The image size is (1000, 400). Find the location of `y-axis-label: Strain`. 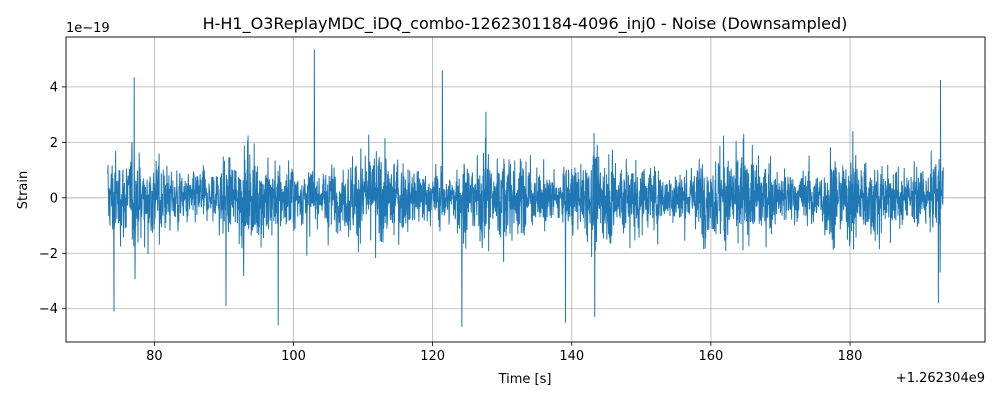

y-axis-label: Strain is located at coordinates (23, 190).